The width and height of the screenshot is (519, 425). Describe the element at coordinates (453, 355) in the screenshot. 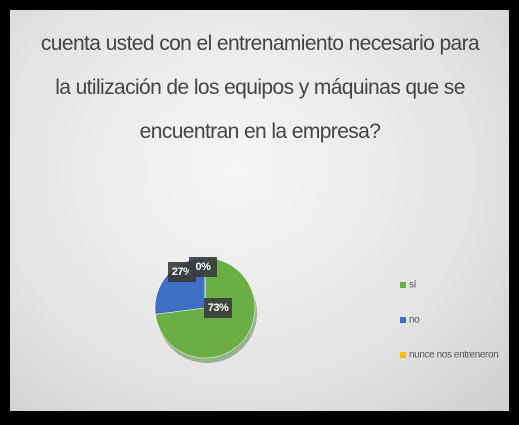

I see `legend-label: nunce nos entreneron` at that location.